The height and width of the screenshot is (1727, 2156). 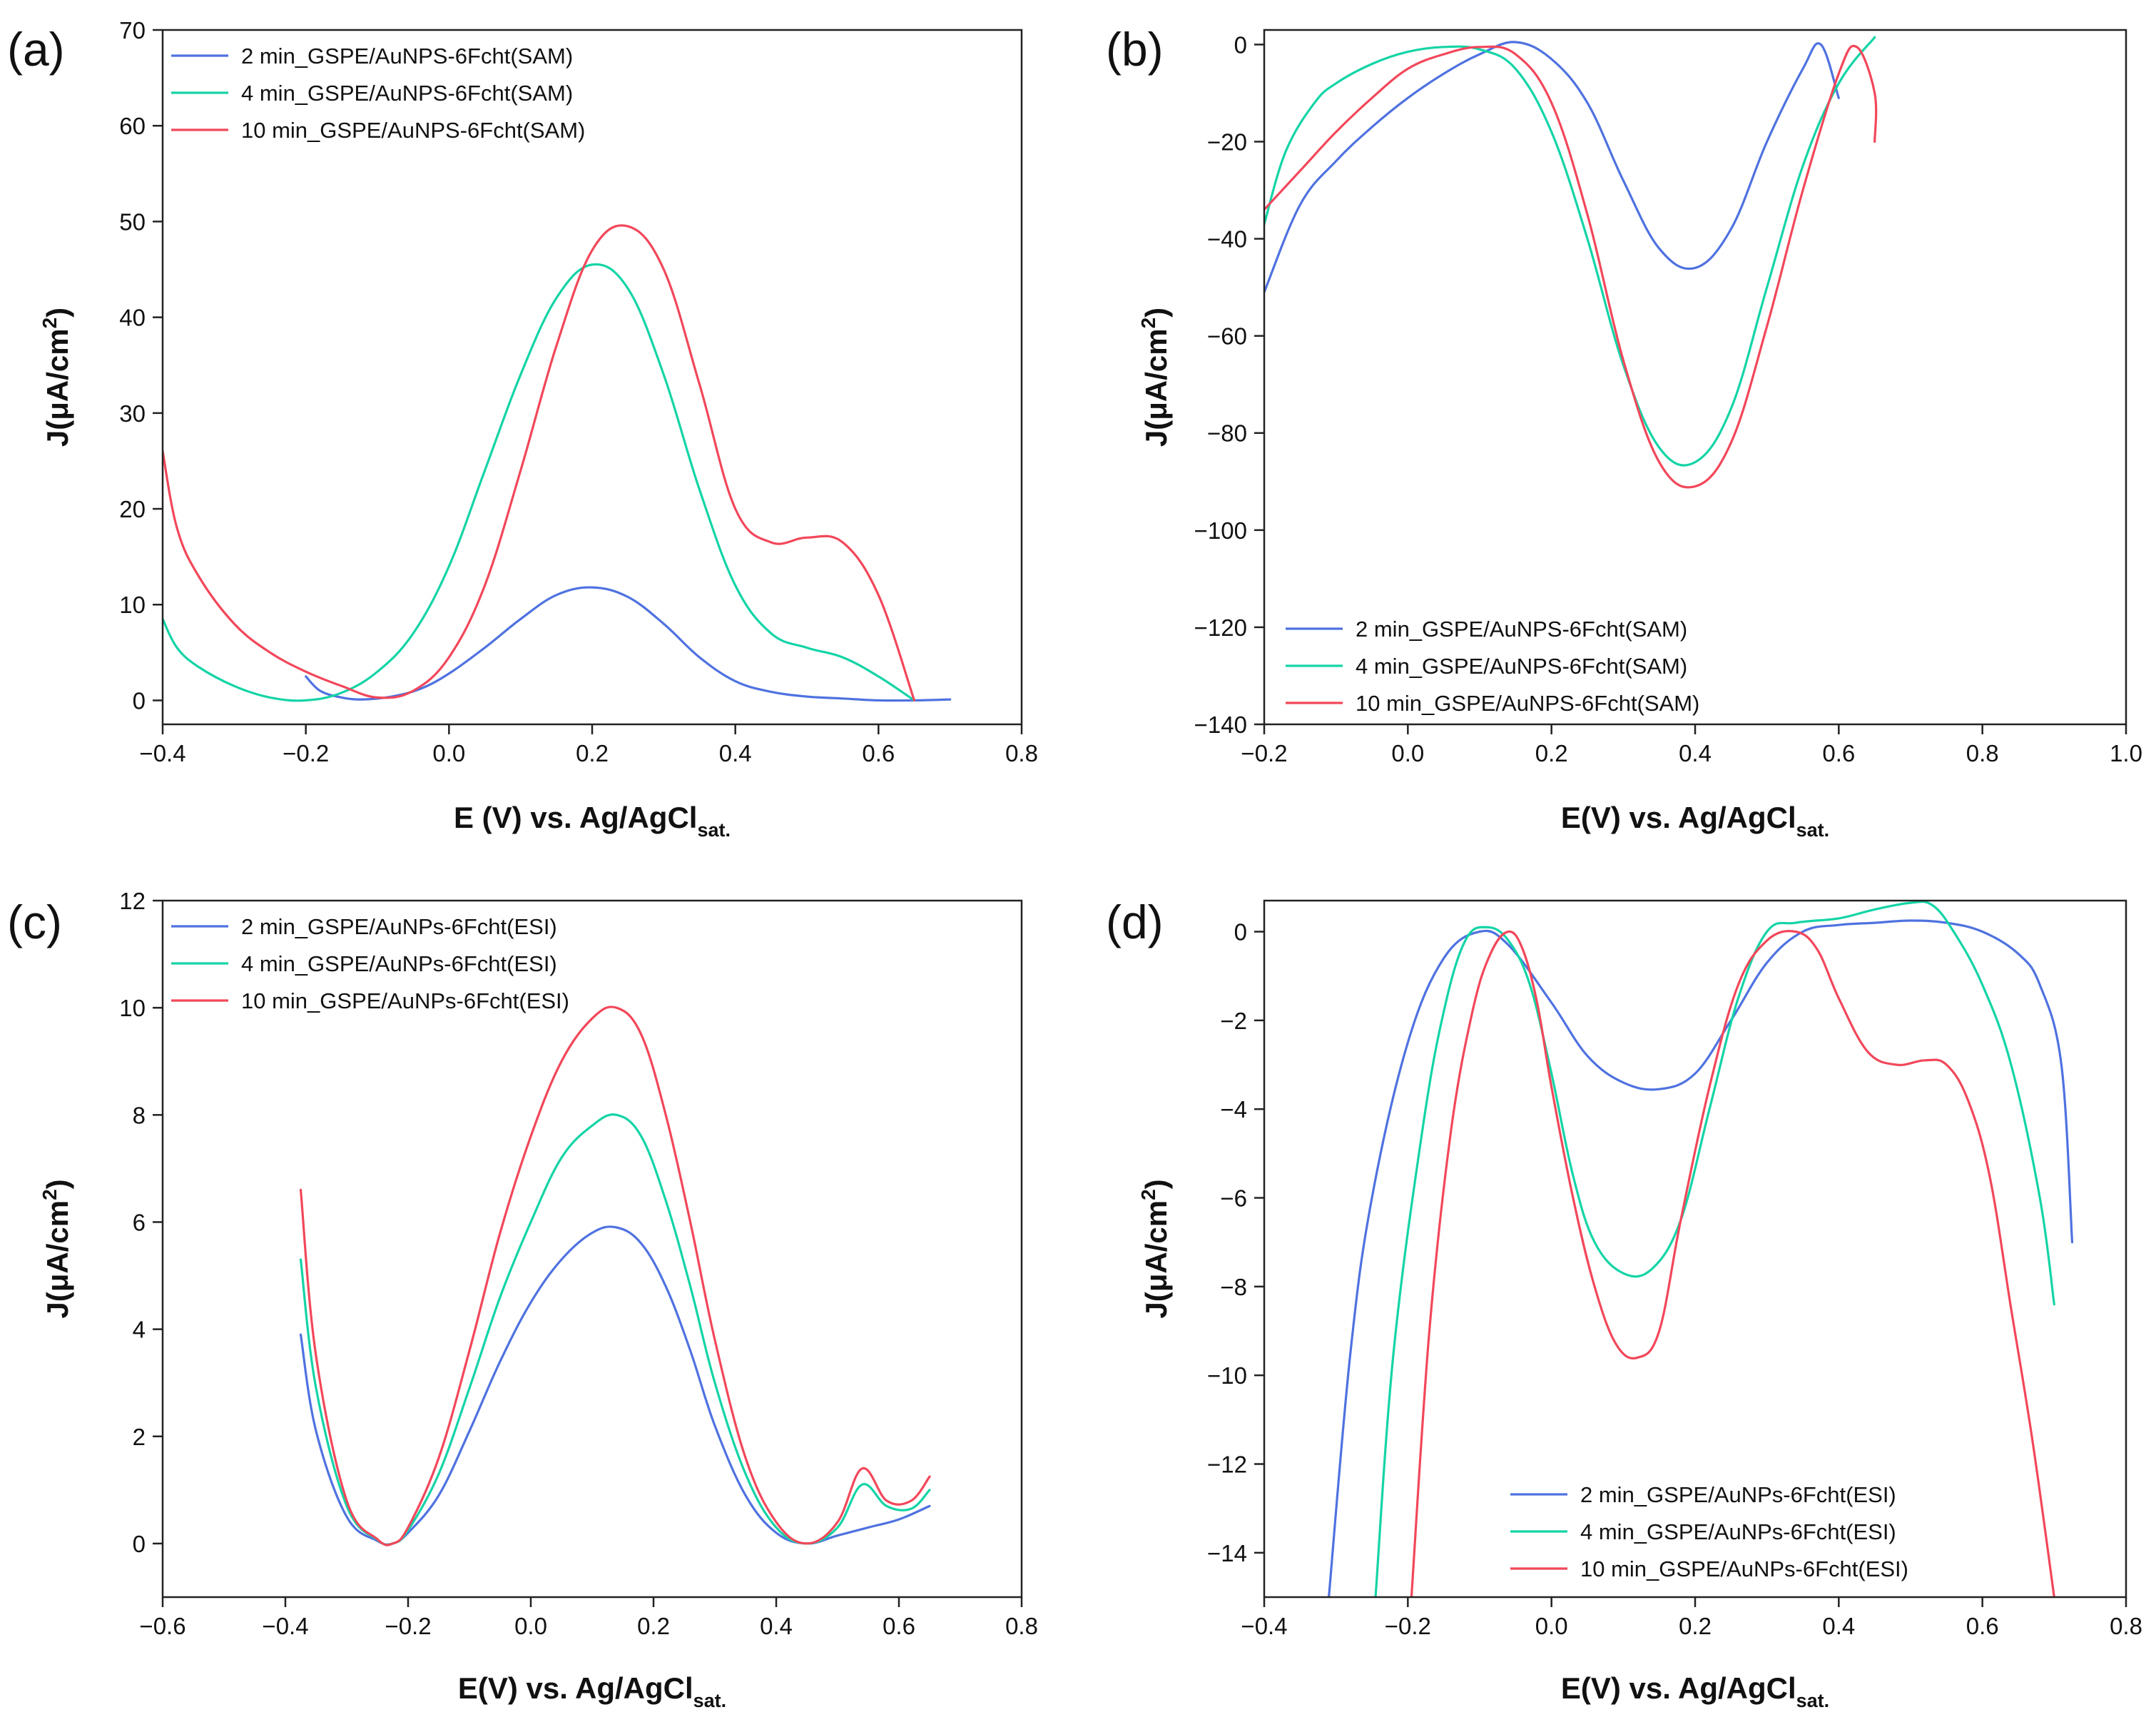 What do you see at coordinates (1233, 1198) in the screenshot?
I see `y-tick-label: −6` at bounding box center [1233, 1198].